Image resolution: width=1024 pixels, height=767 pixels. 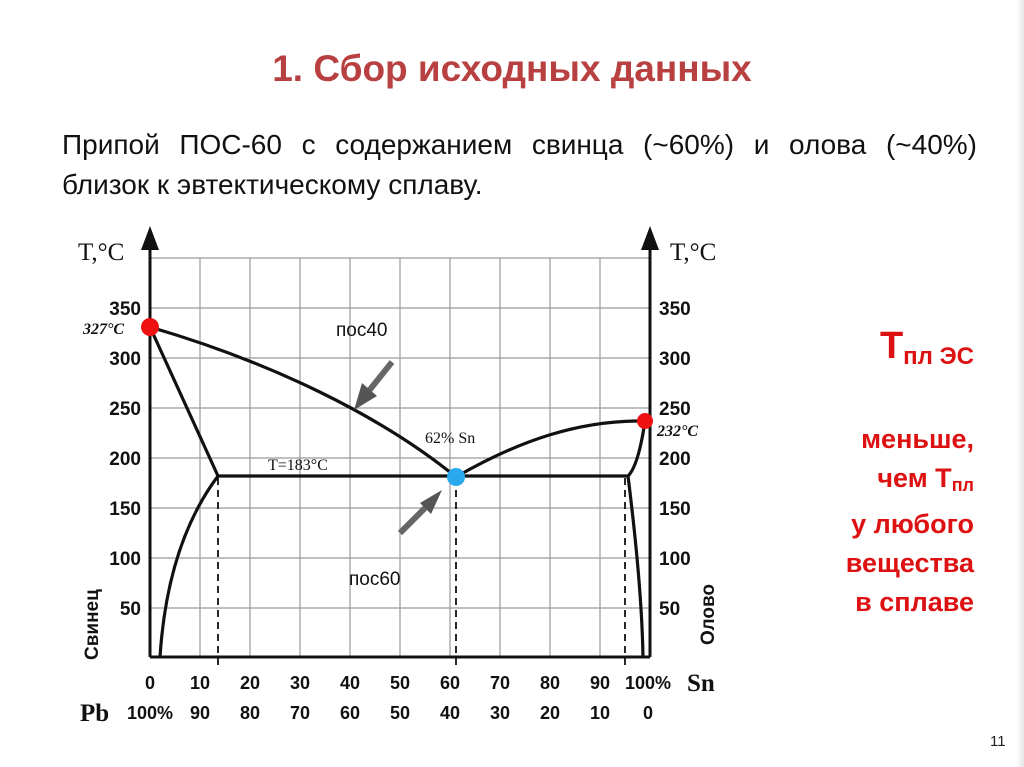 What do you see at coordinates (914, 602) in the screenshot?
I see `note-line-5: в сплаве` at bounding box center [914, 602].